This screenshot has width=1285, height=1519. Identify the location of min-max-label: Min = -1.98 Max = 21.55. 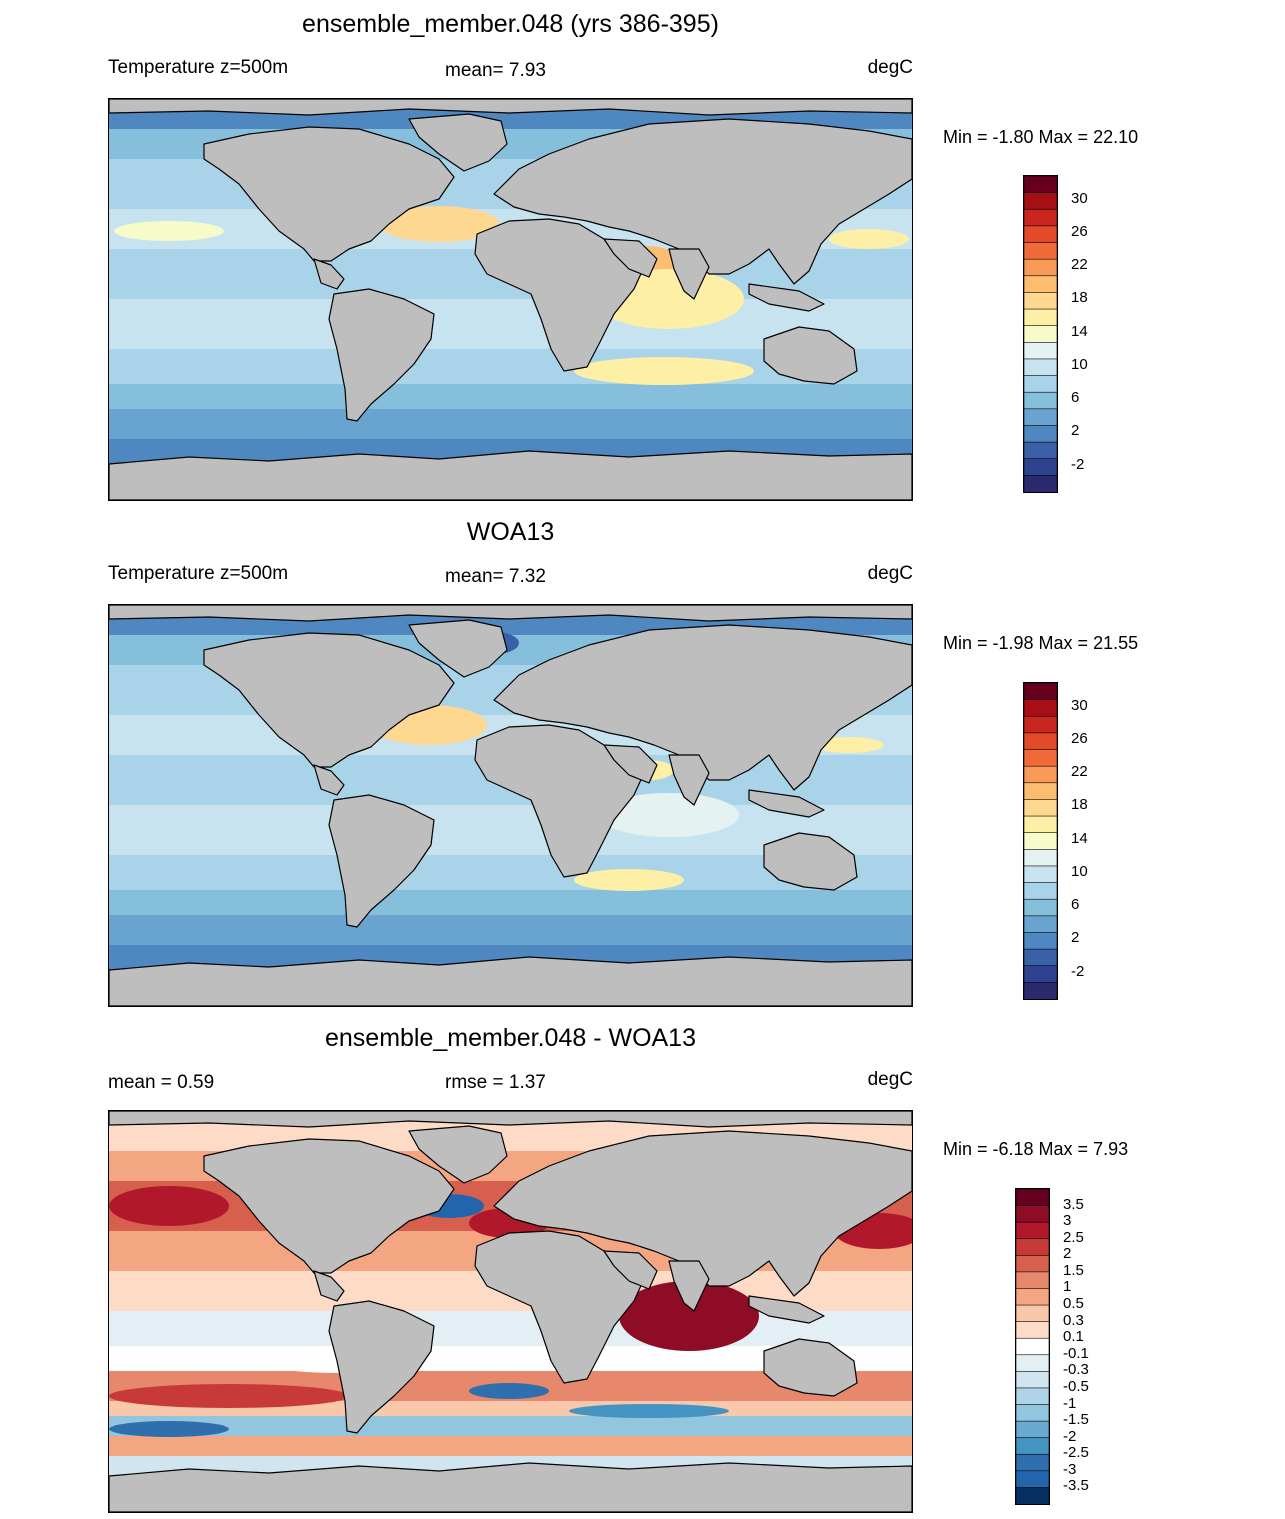
(1041, 643).